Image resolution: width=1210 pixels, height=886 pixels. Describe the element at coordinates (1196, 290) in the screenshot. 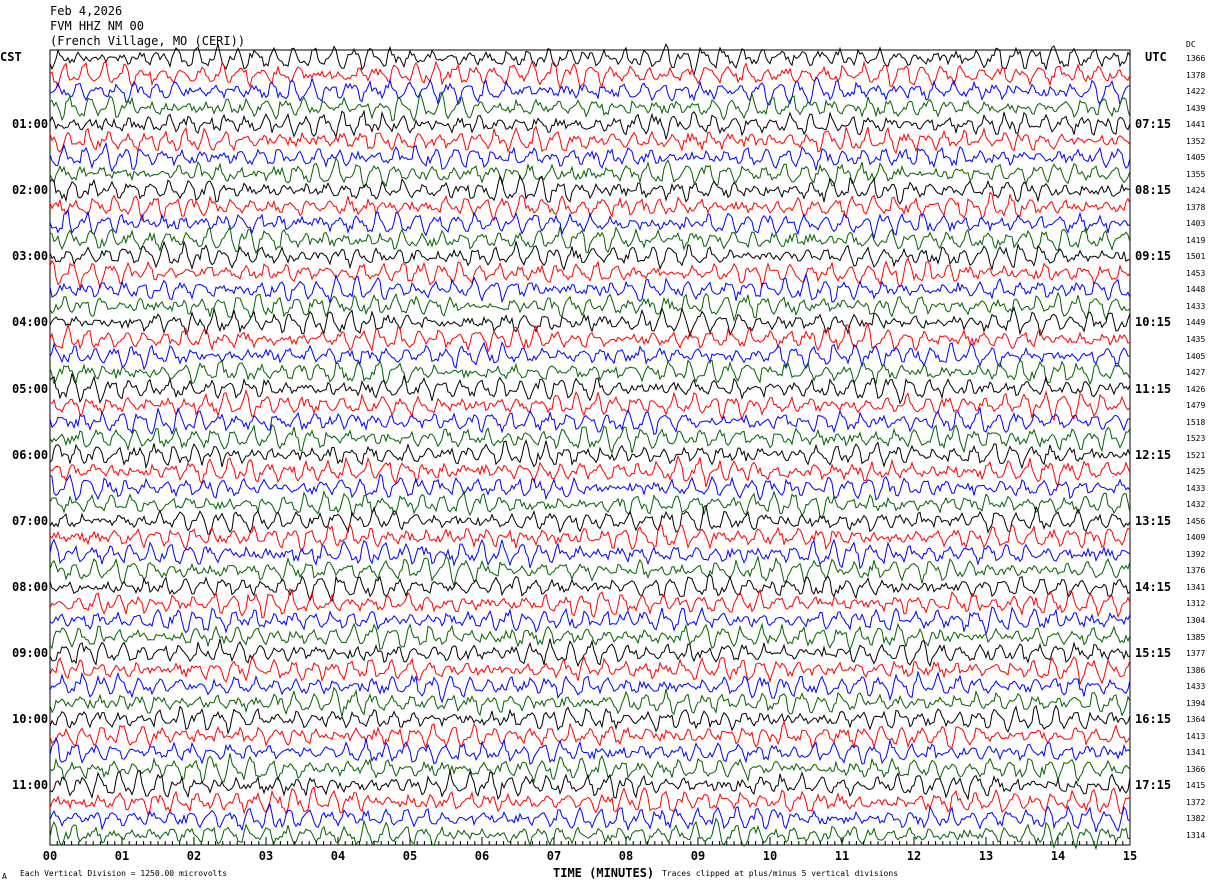

I see `dc-value: 1448` at that location.